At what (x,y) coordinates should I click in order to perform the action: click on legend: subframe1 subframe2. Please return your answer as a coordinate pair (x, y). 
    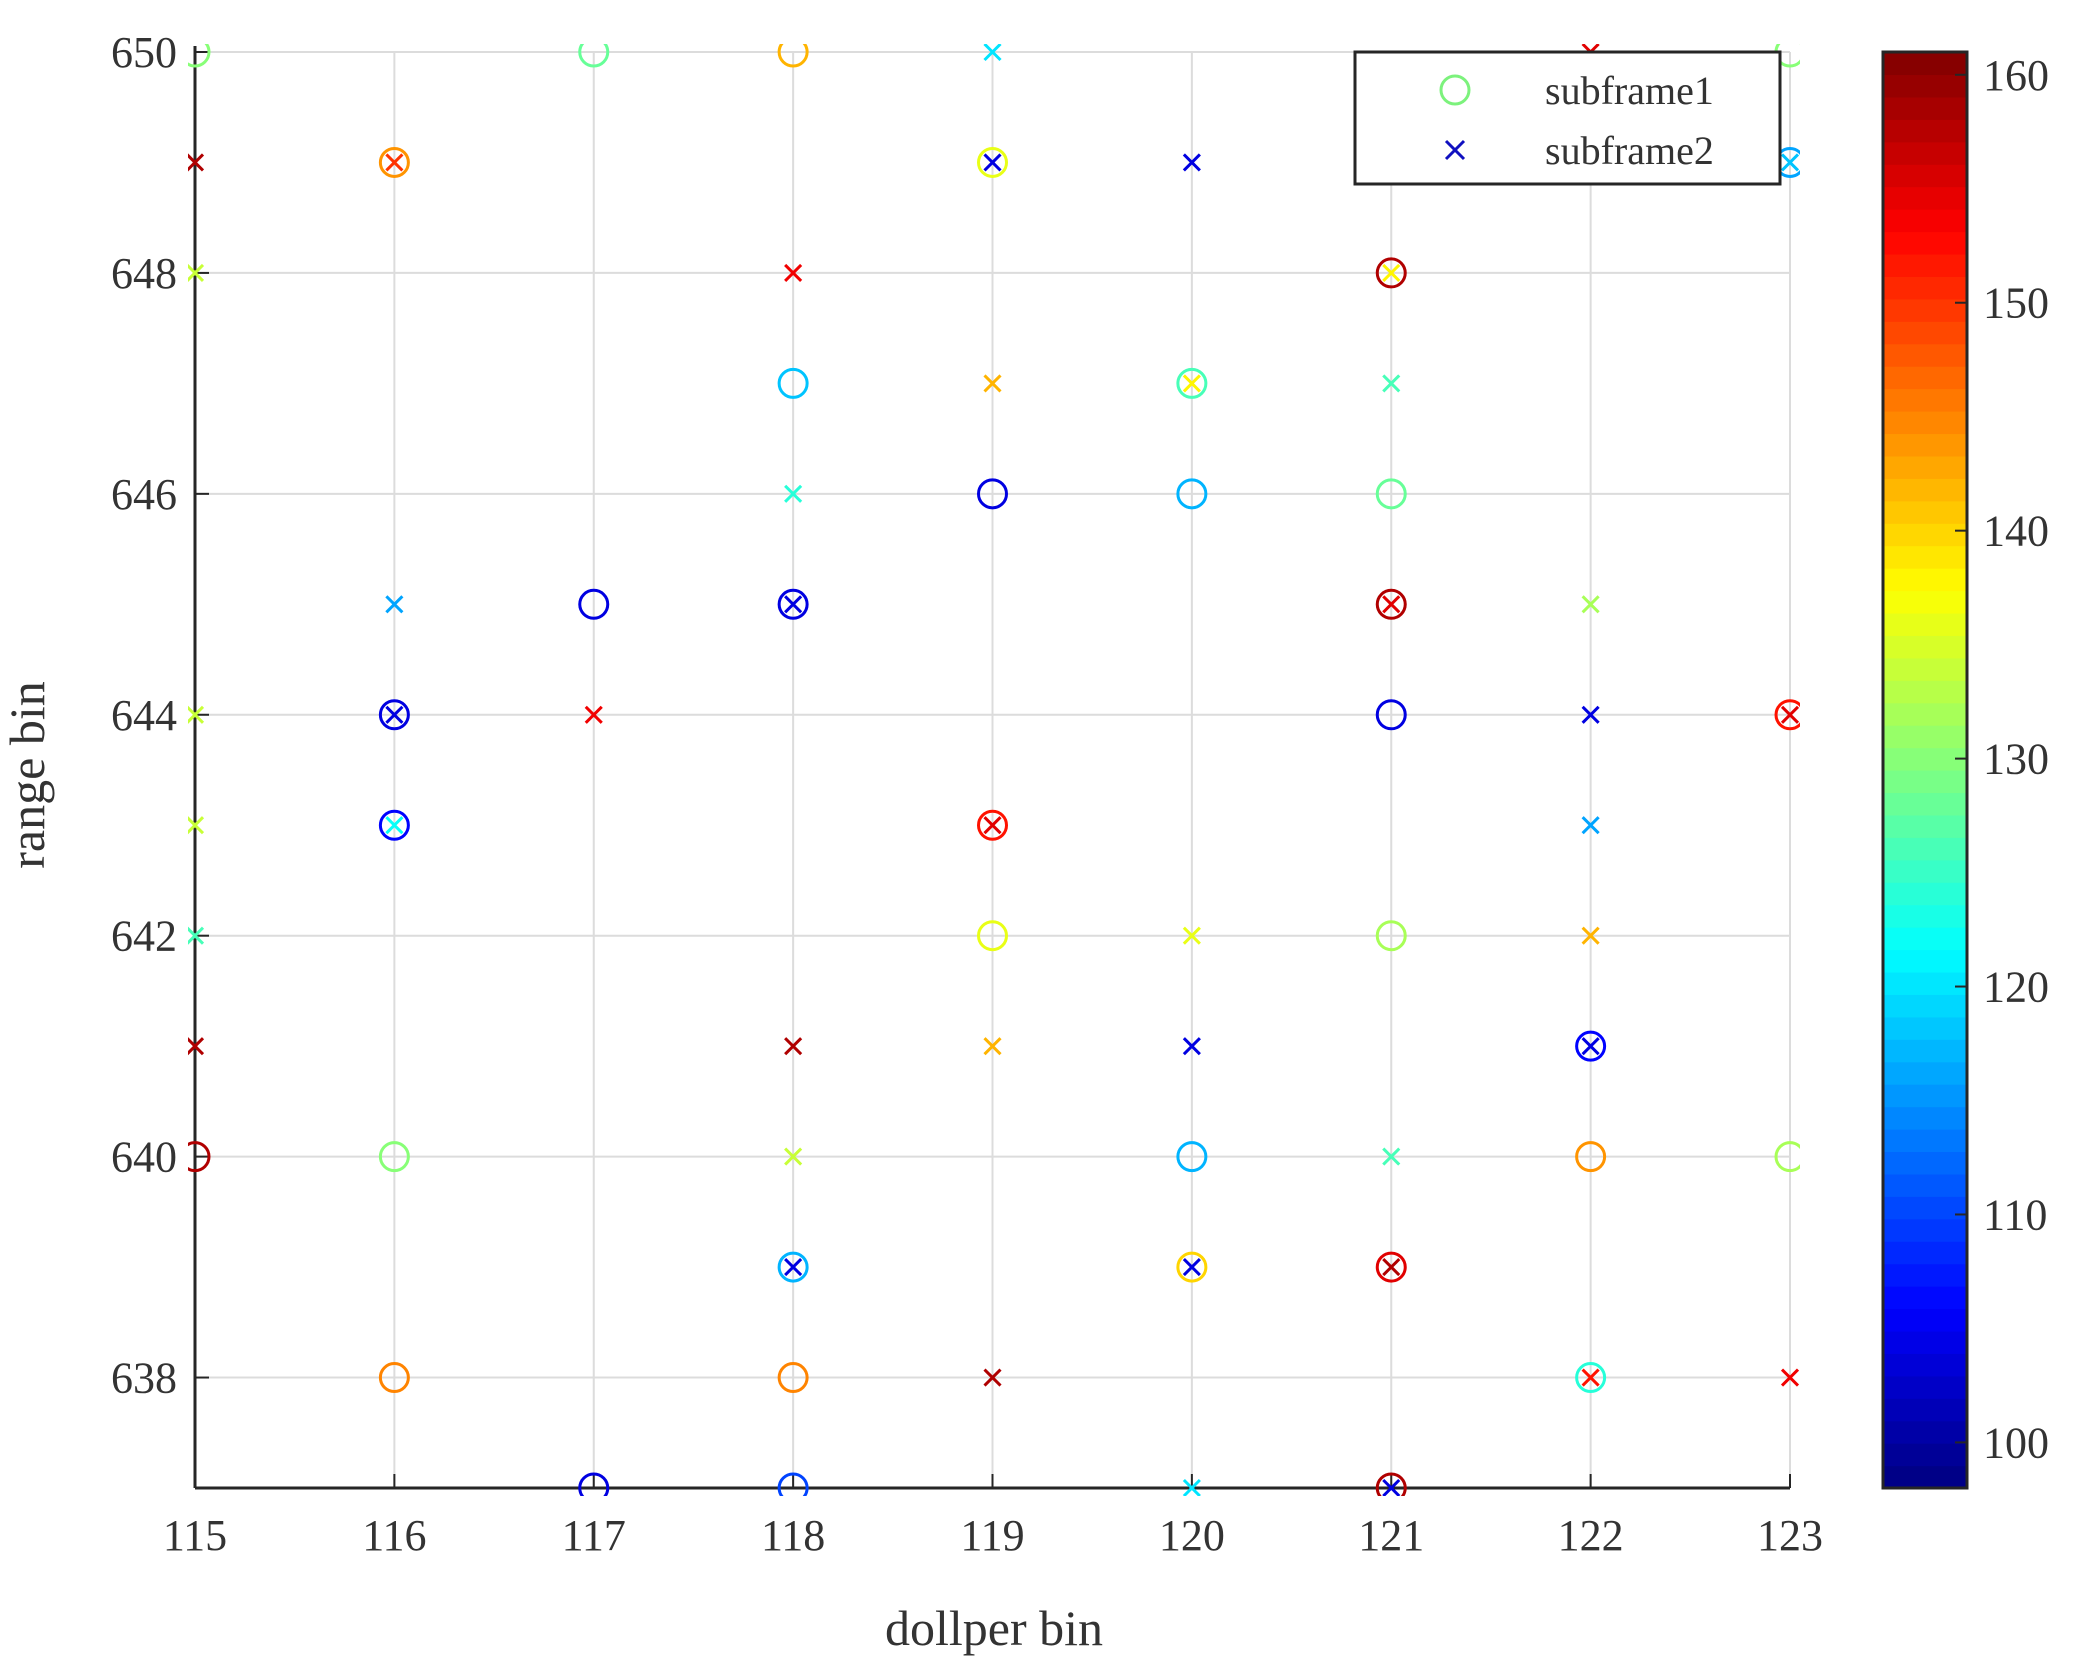
    Looking at the image, I should click on (1567, 118).